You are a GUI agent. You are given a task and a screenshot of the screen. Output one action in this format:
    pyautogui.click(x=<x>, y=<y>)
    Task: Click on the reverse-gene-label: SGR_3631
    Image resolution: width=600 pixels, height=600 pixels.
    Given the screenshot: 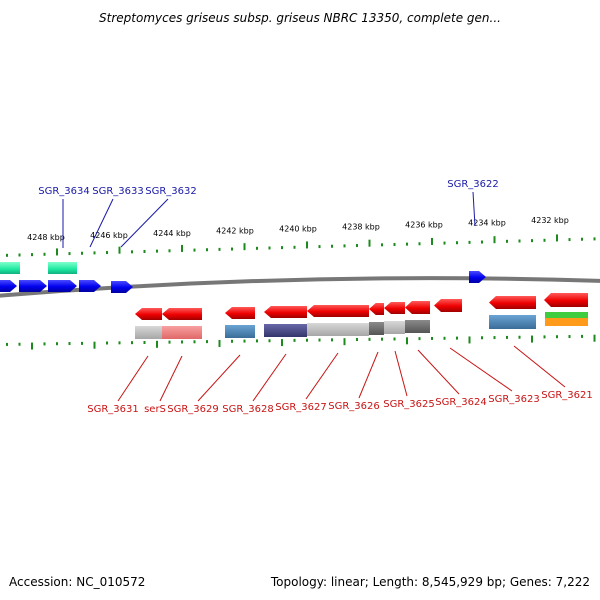 What is the action you would take?
    pyautogui.click(x=113, y=409)
    